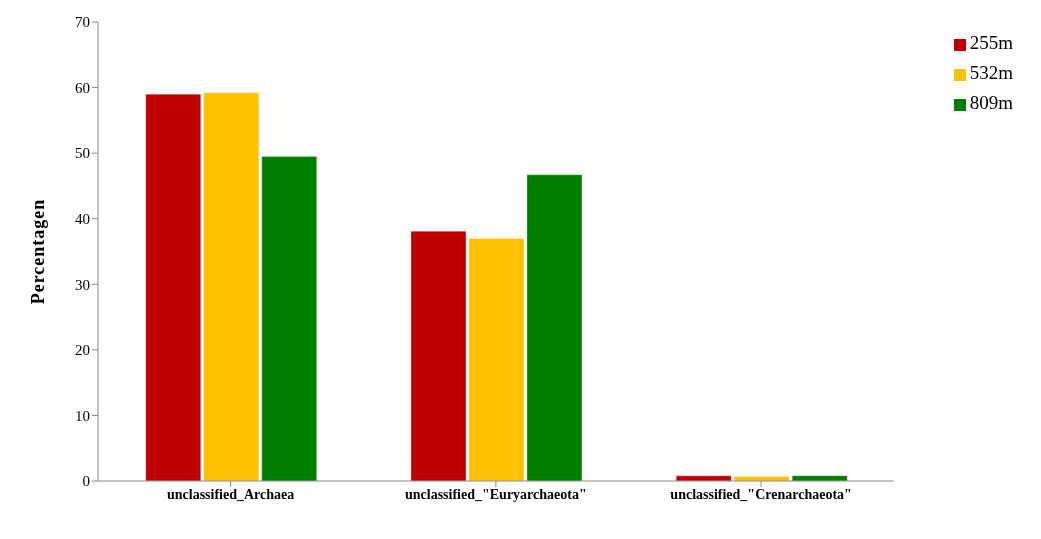 Image resolution: width=1041 pixels, height=539 pixels. What do you see at coordinates (38, 251) in the screenshot?
I see `y-axis-title: Percentagen` at bounding box center [38, 251].